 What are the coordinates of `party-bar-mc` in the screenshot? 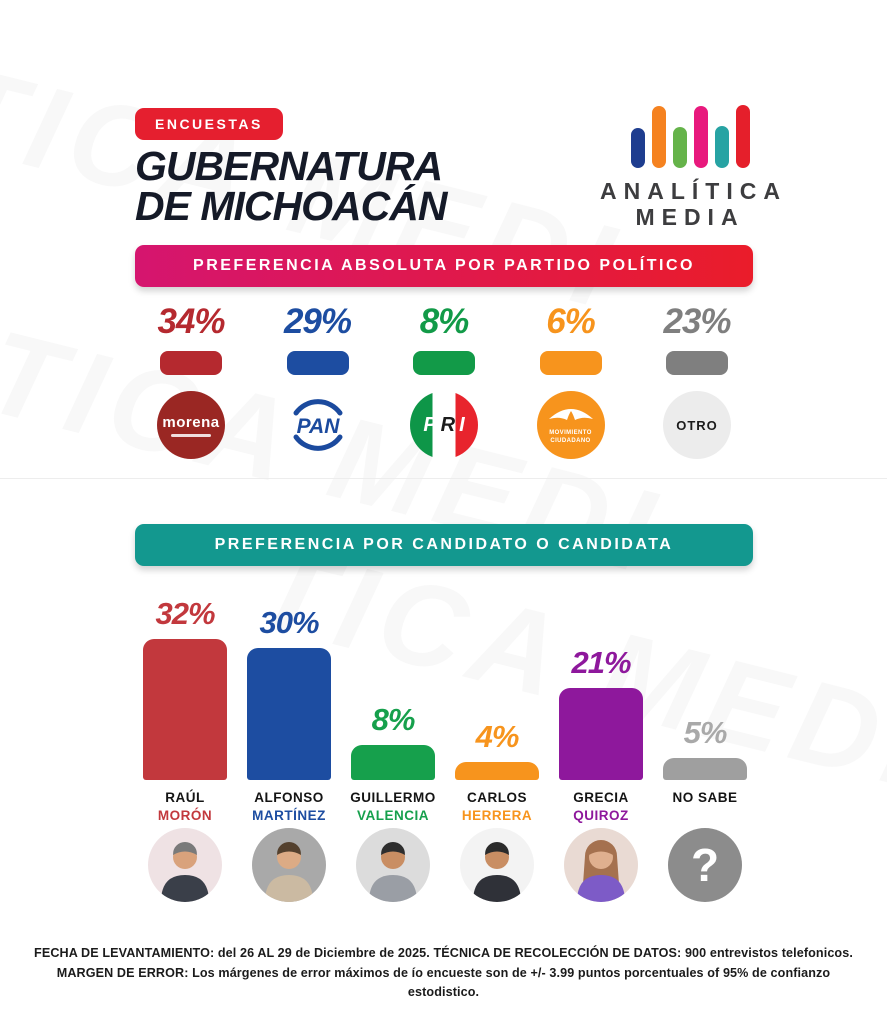 It's located at (570, 363).